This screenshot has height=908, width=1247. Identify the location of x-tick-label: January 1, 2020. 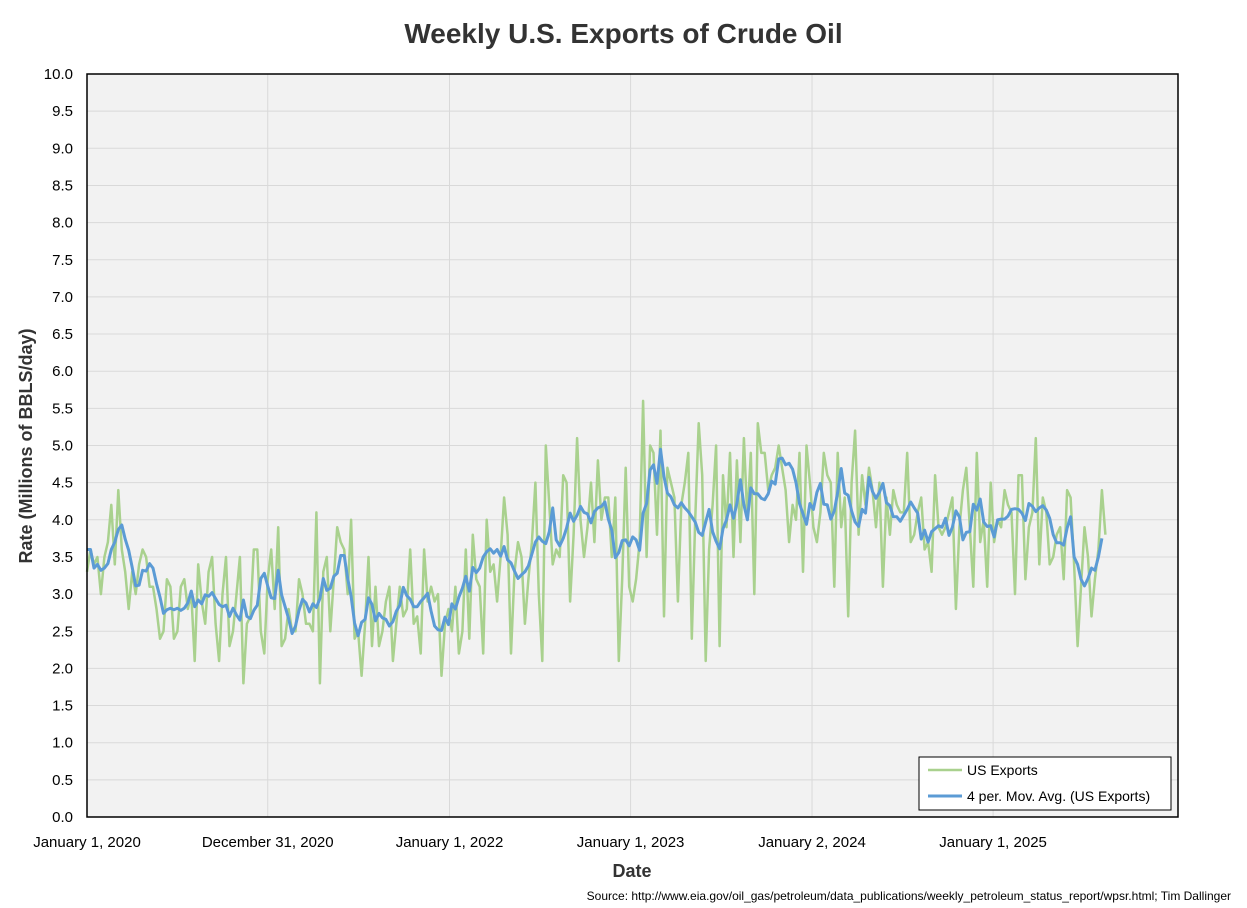
(87, 842).